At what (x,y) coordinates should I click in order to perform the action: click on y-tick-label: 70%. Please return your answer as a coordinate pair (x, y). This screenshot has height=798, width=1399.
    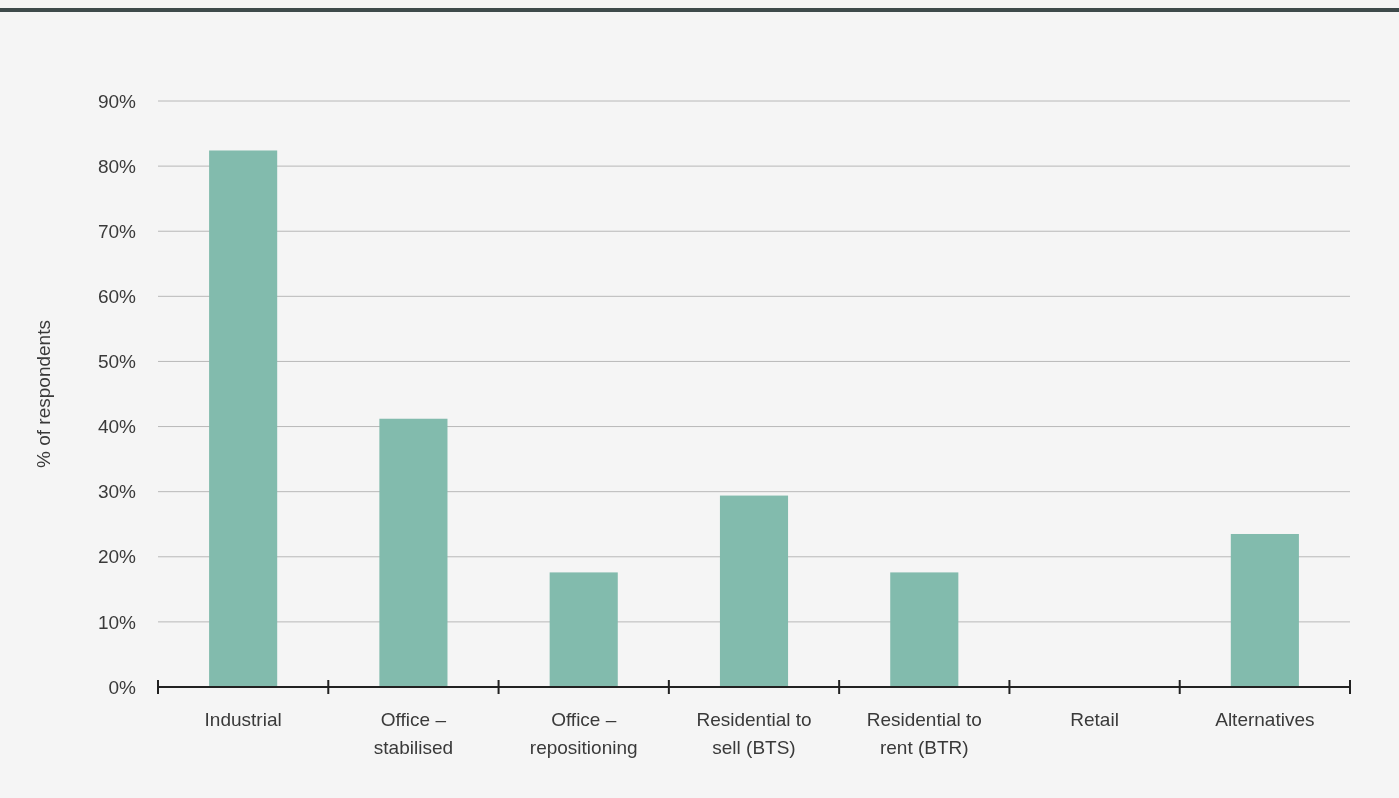
    Looking at the image, I should click on (117, 231).